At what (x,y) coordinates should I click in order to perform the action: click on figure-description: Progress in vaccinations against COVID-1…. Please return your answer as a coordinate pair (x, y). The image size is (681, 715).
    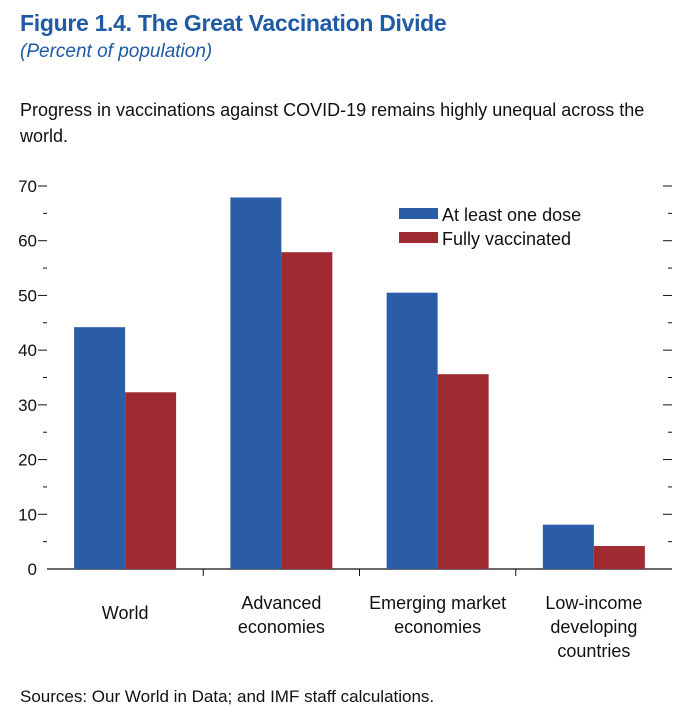
    Looking at the image, I should click on (332, 123).